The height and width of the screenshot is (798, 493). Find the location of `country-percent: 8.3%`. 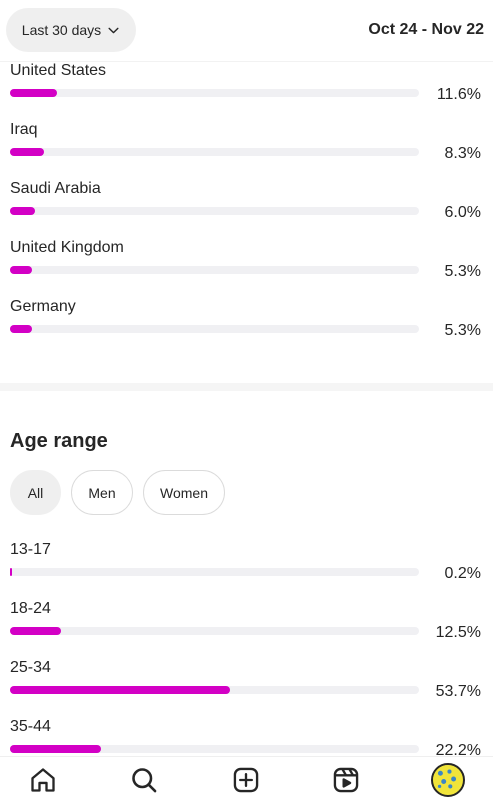

country-percent: 8.3% is located at coordinates (462, 153).